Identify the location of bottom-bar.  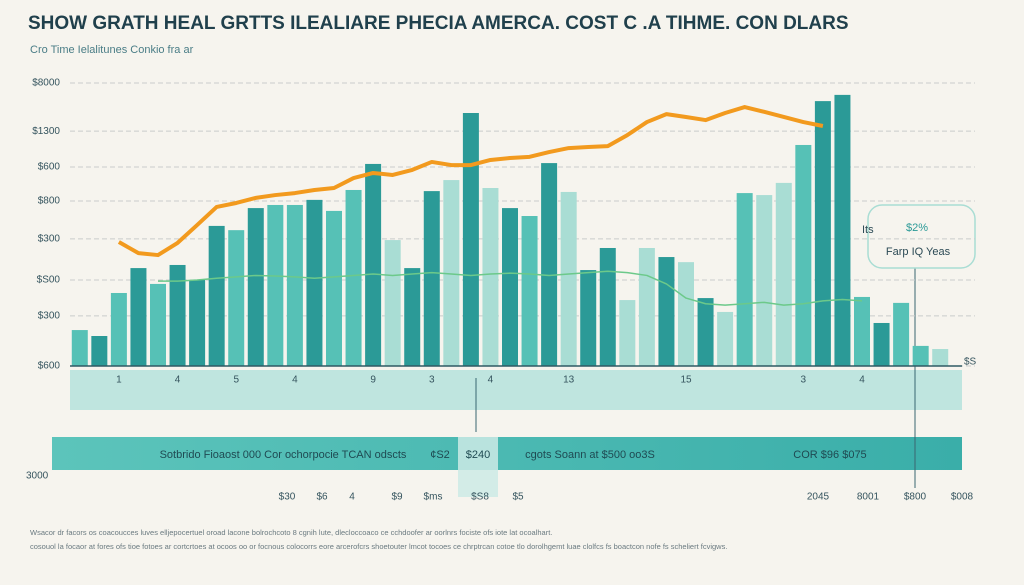
(507, 453).